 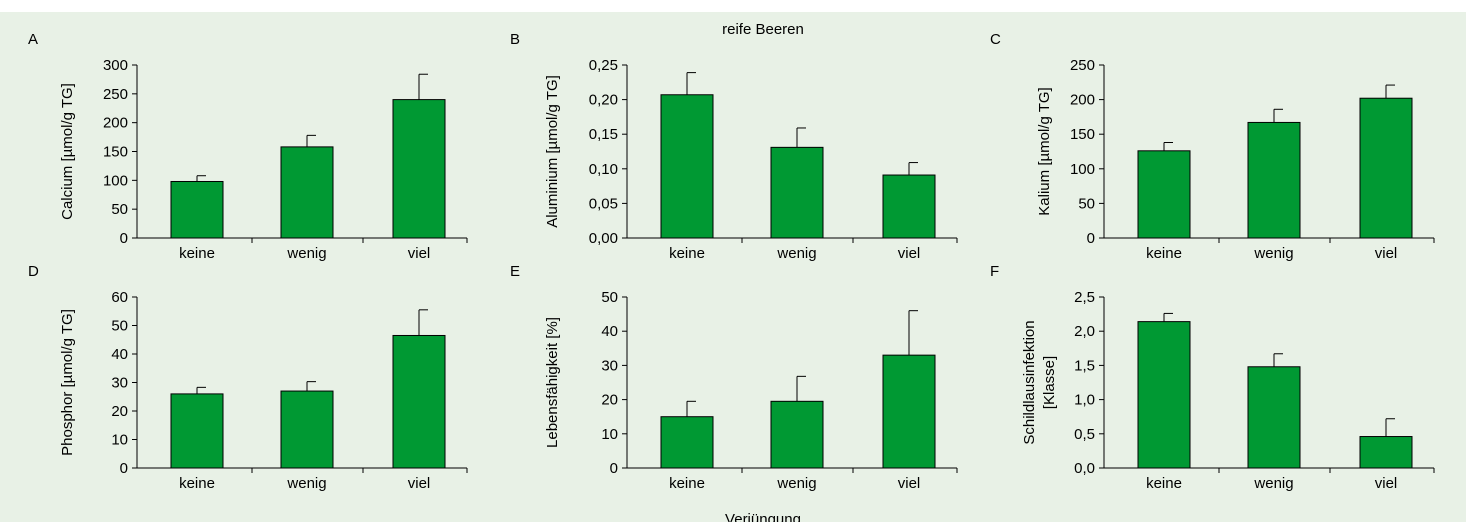 I want to click on y-axis-label: Kalium [µmol/g TG], so click(x=1044, y=151).